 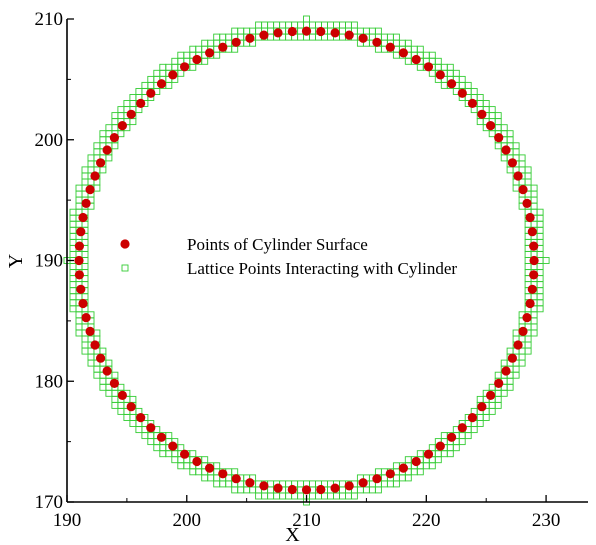 What do you see at coordinates (306, 520) in the screenshot?
I see `x-tick-label: 210` at bounding box center [306, 520].